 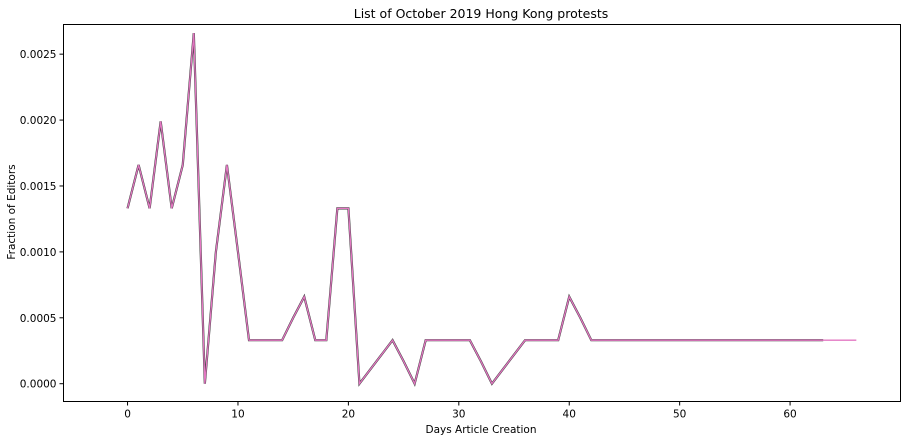 I want to click on x-tick-label: 40, so click(x=569, y=415).